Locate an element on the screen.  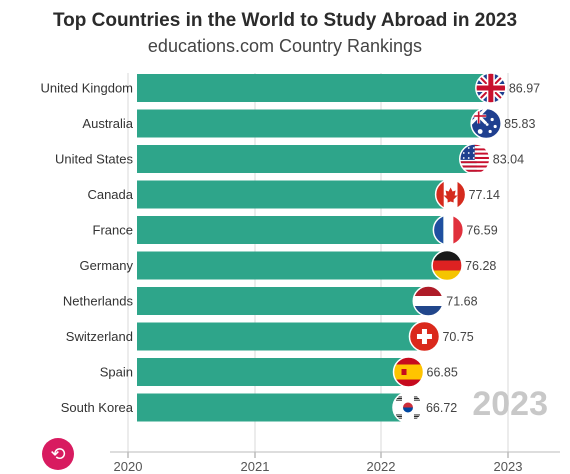
x-tick-label: 2020 is located at coordinates (128, 466).